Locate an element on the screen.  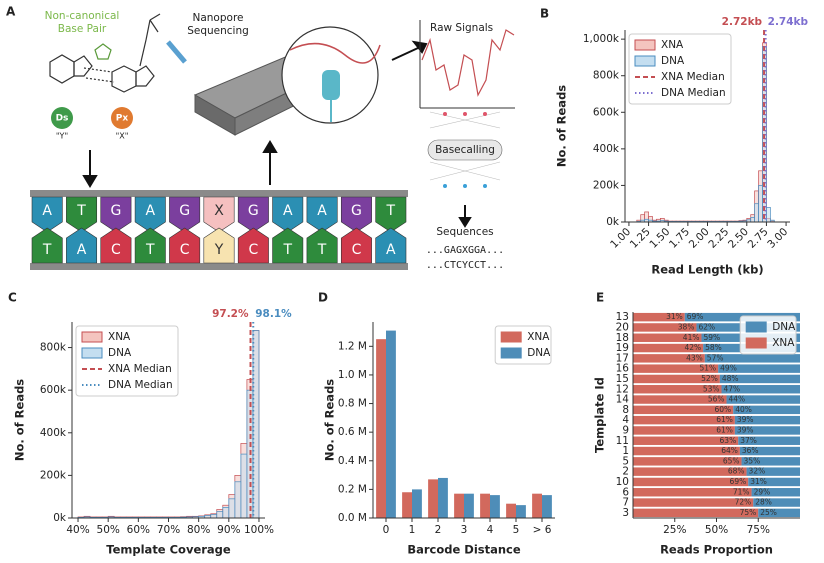
value-label: 43% is located at coordinates (694, 357).